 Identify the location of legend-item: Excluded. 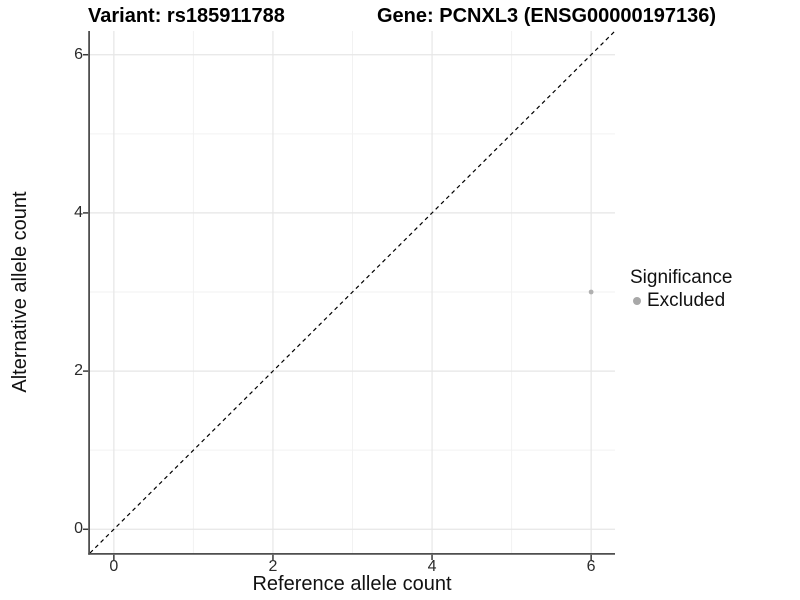
(681, 300).